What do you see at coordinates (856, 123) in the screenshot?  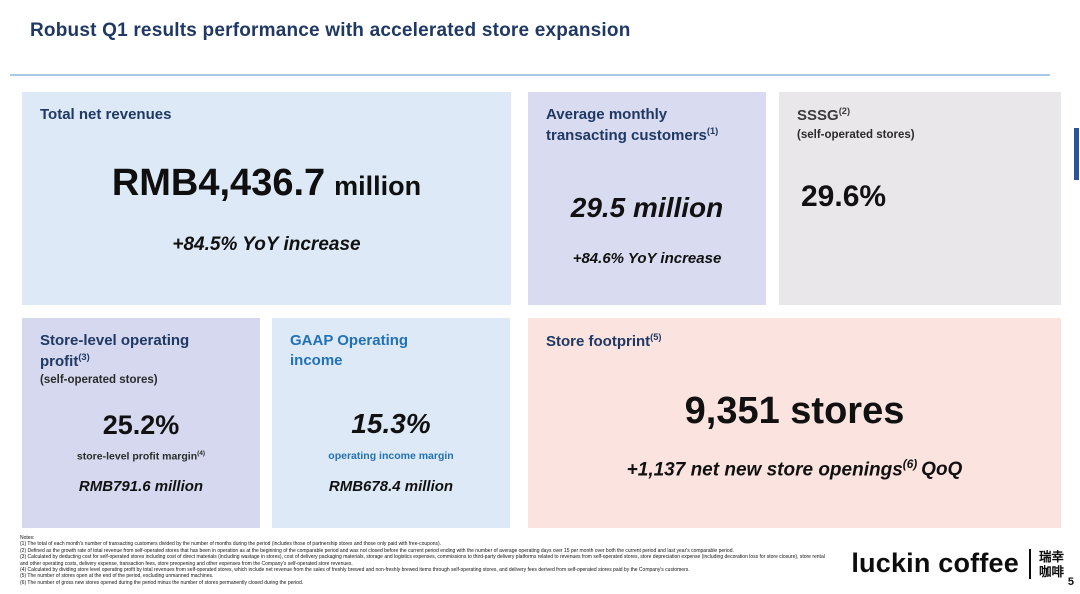 I see `card-heading-sssg: SSSG(2) (self-operated stores)` at bounding box center [856, 123].